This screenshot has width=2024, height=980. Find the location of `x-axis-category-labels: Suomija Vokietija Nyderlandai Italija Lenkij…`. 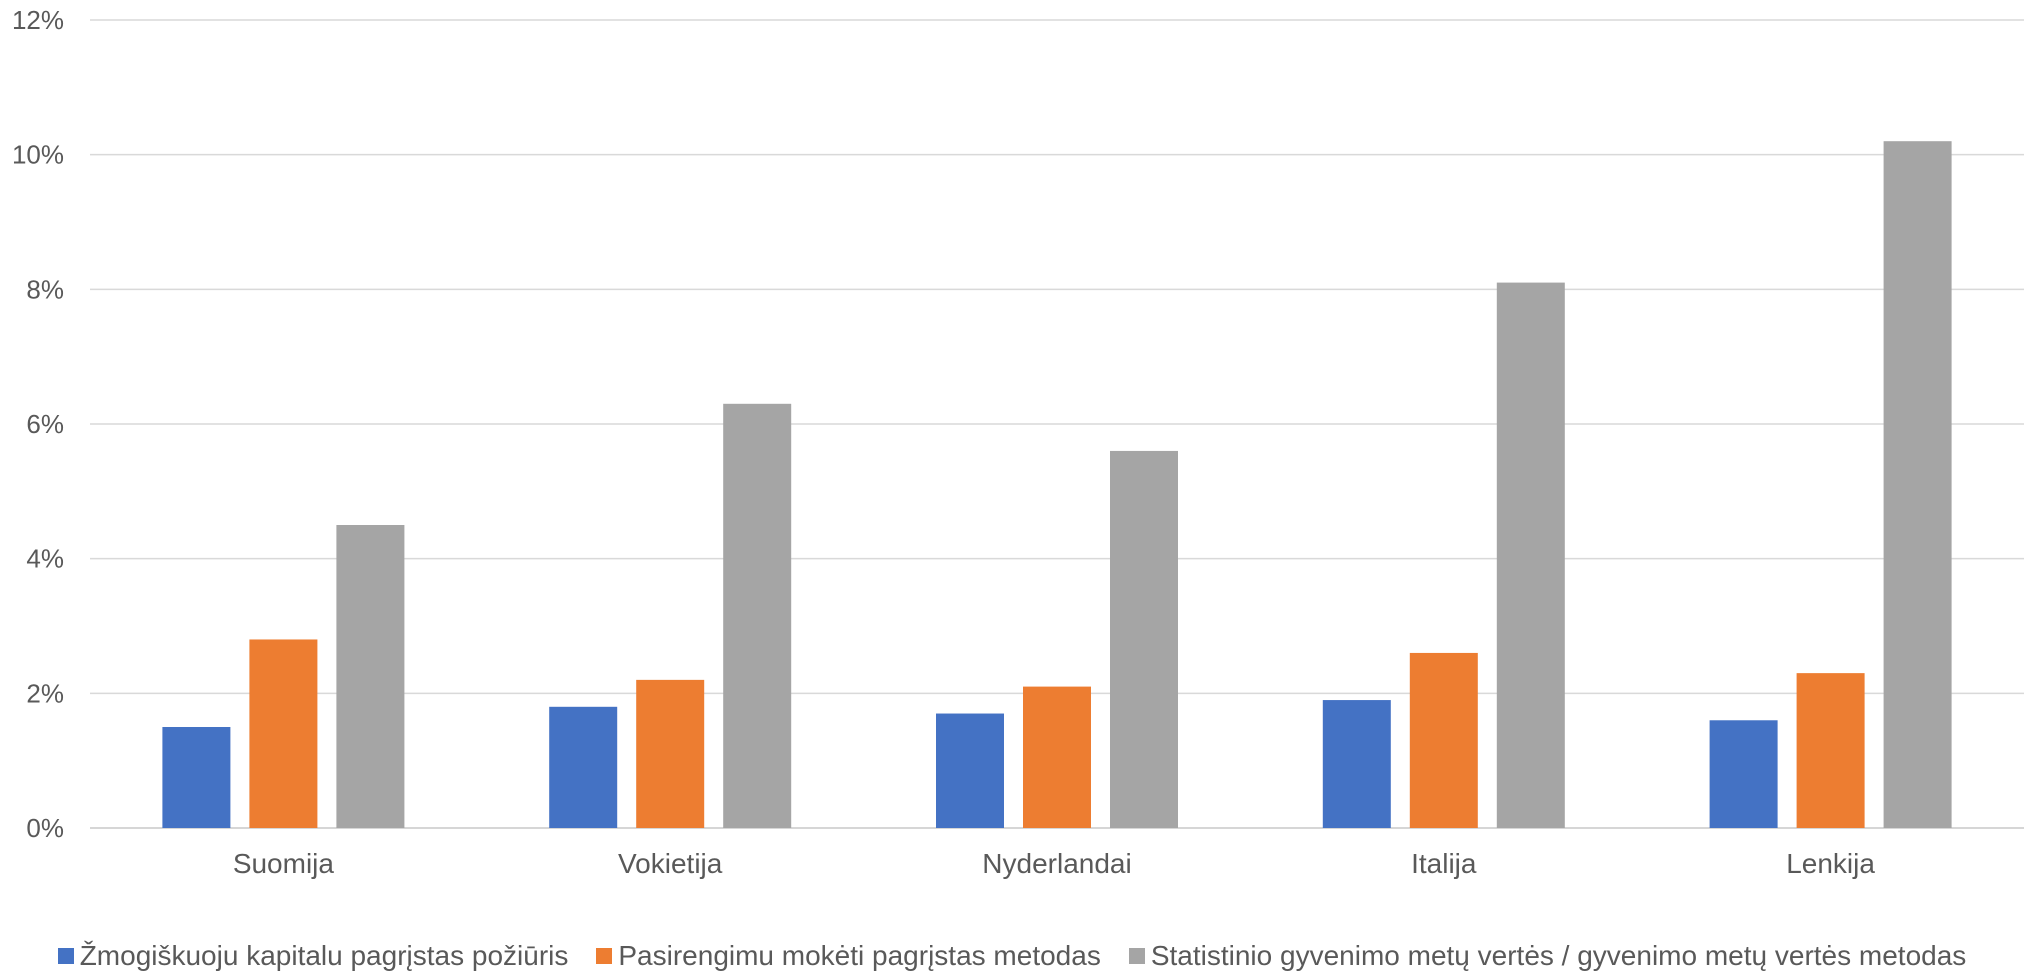

x-axis-category-labels: Suomija Vokietija Nyderlandai Italija Lenkij… is located at coordinates (1054, 863).